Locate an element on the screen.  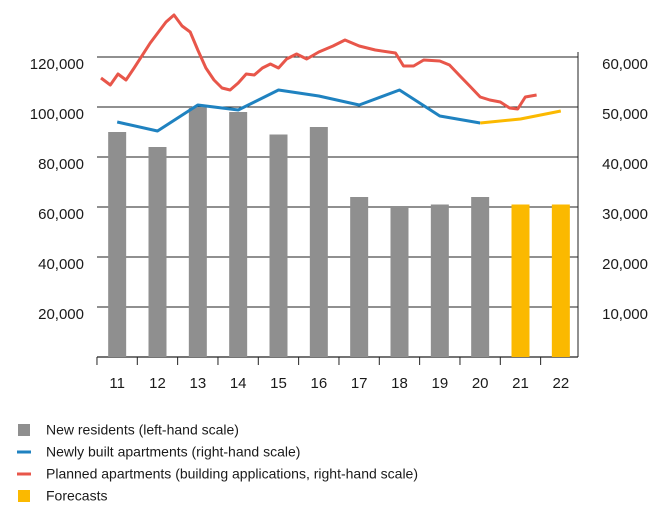
x-tick-label: 18 is located at coordinates (399, 383).